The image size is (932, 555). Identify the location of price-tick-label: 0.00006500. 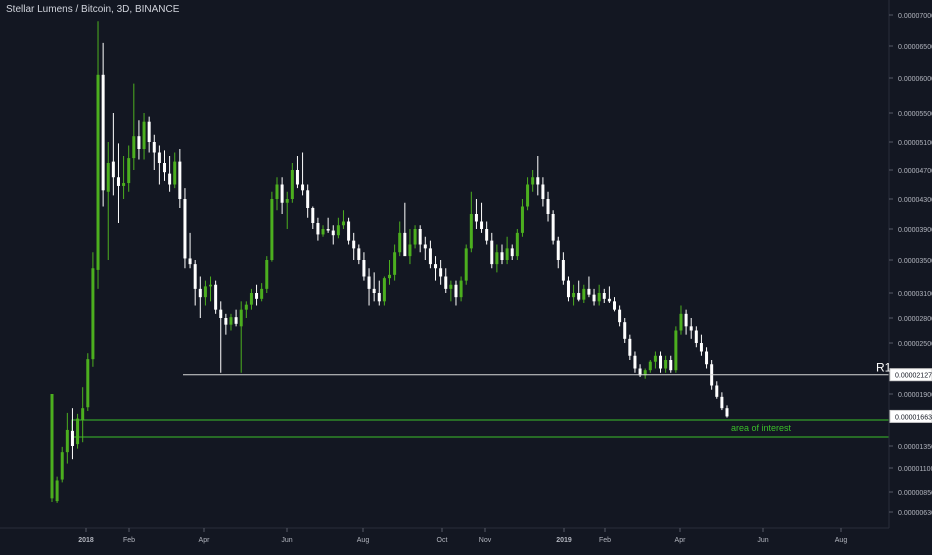
(915, 47).